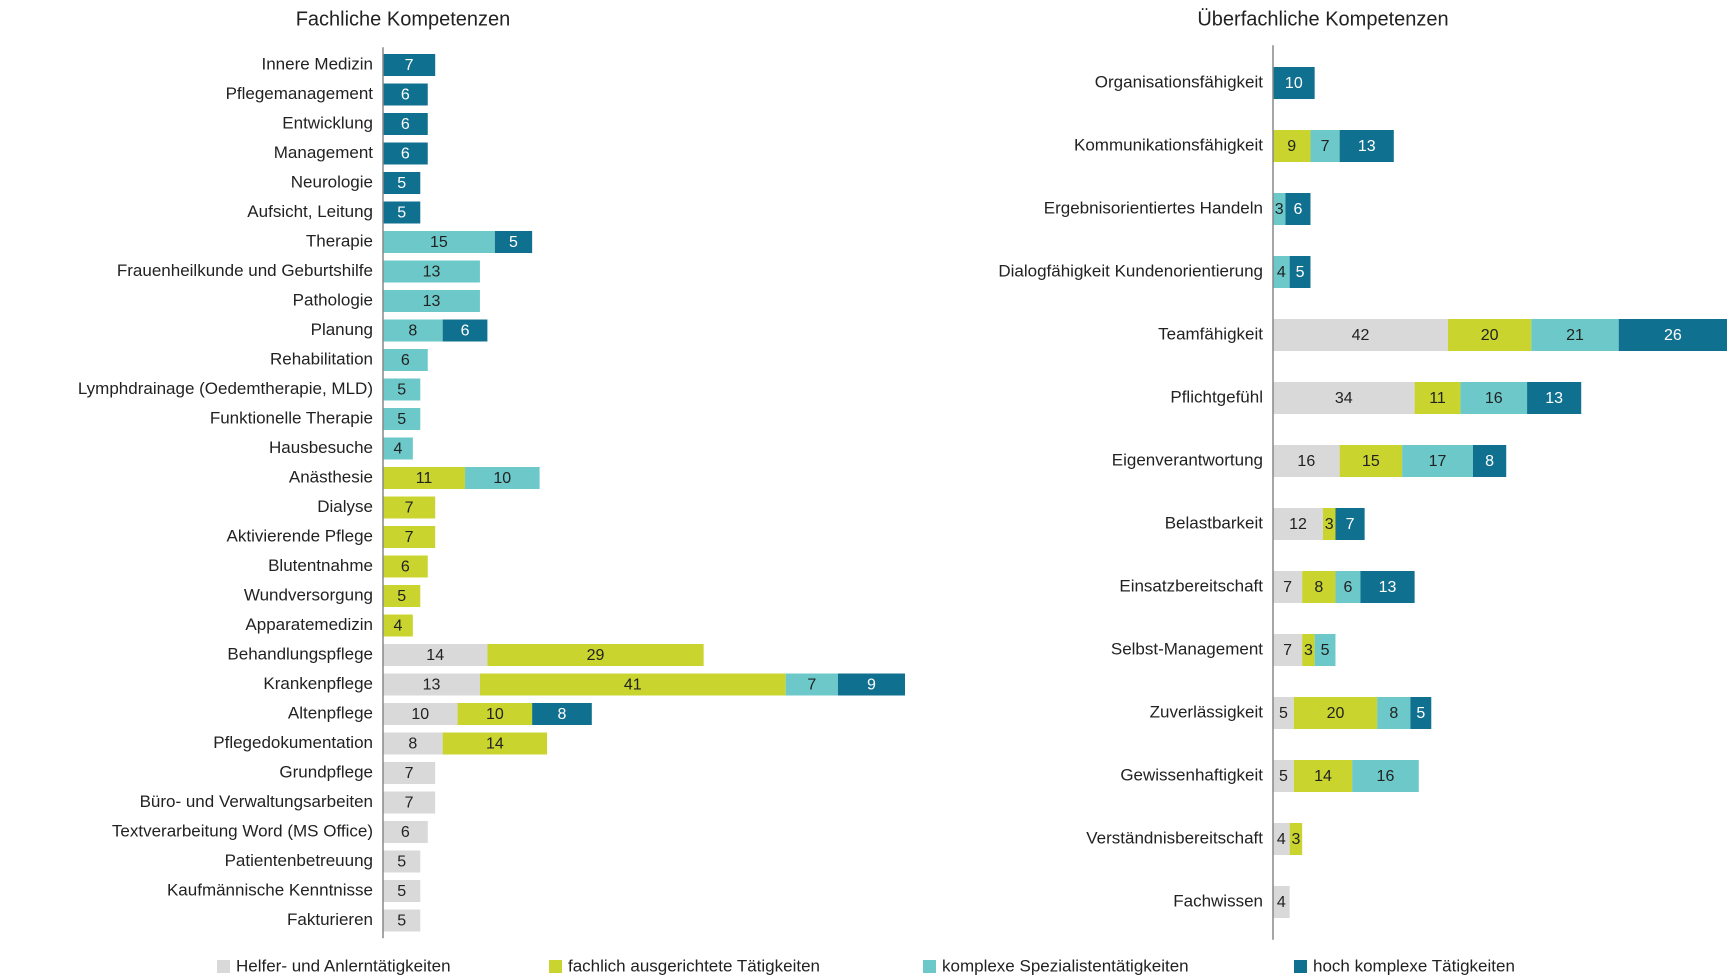  Describe the element at coordinates (320, 565) in the screenshot. I see `category-label: Blutentnahme` at that location.